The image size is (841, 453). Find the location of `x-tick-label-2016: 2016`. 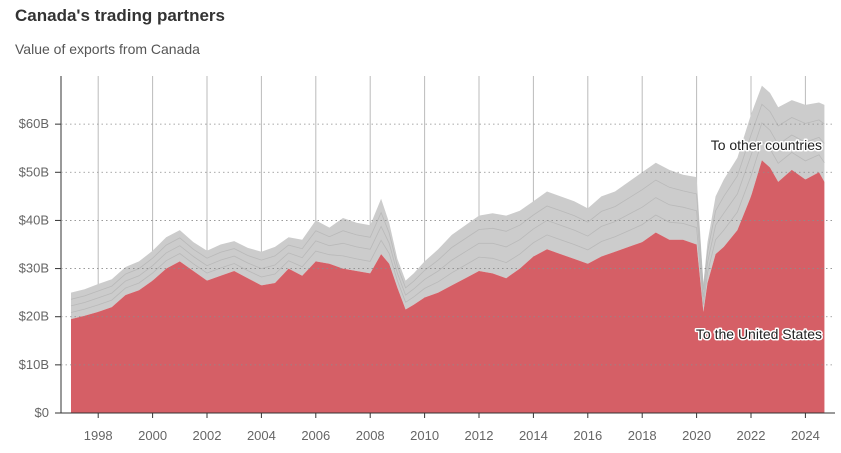

x-tick-label-2016: 2016 is located at coordinates (587, 435).